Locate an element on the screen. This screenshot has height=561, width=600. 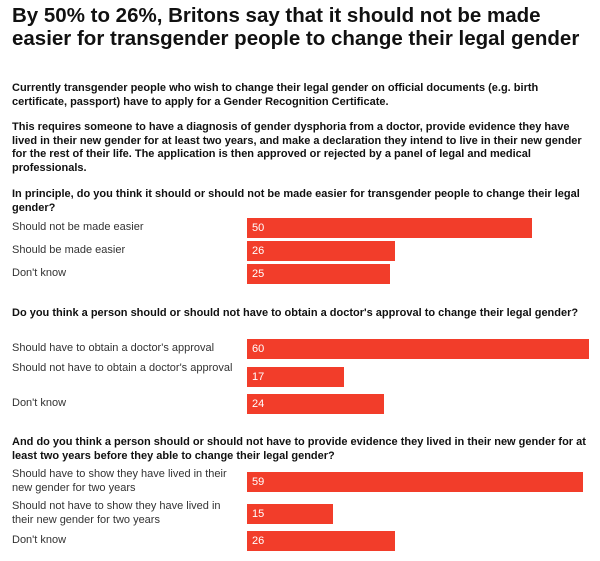
category-label: Should not be made easier is located at coordinates (78, 227).